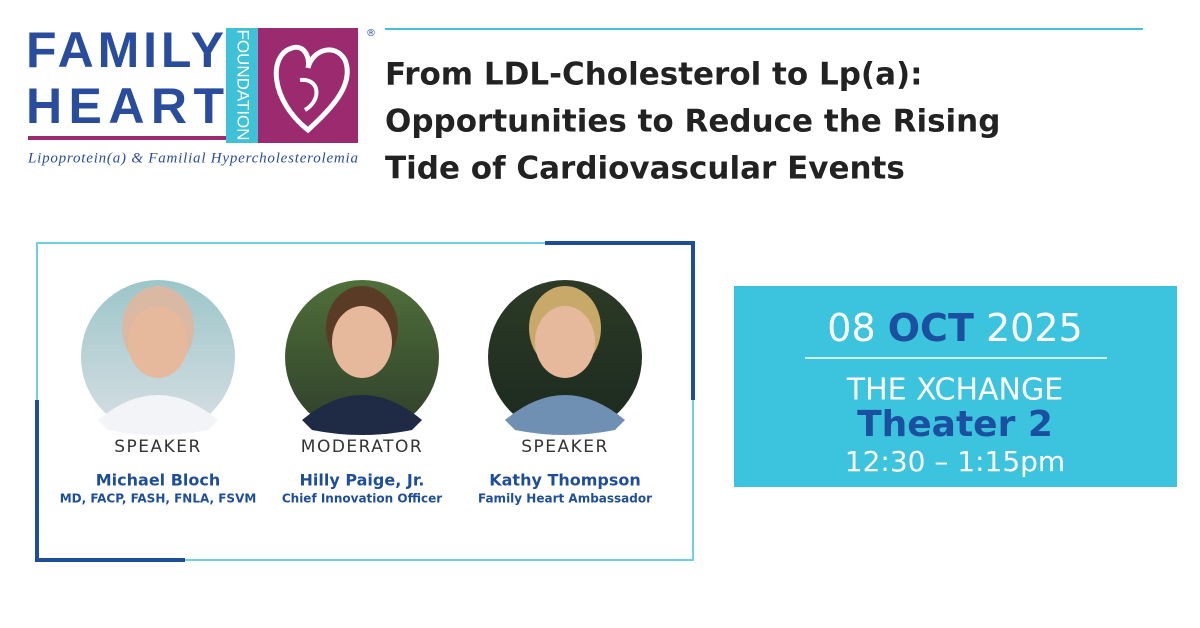 This screenshot has height=628, width=1200. Describe the element at coordinates (931, 328) in the screenshot. I see `month: OCT` at that location.